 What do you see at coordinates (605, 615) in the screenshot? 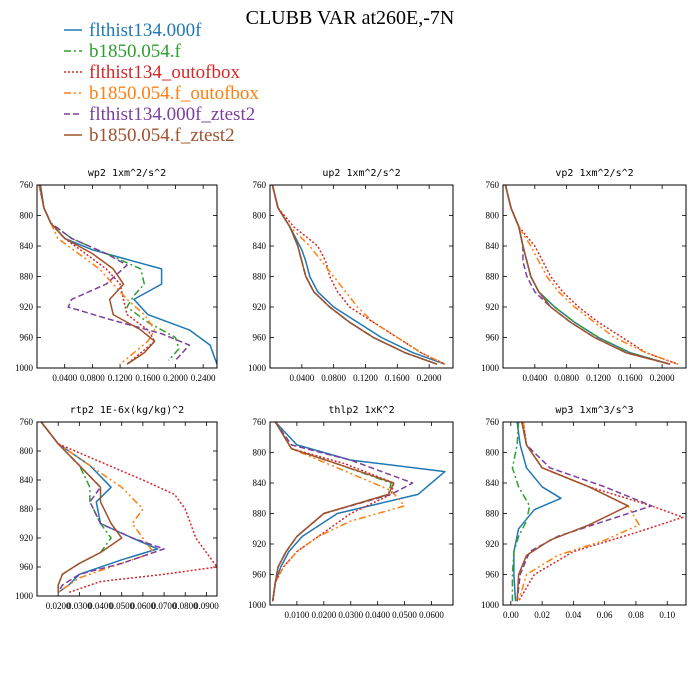
I see `x-tick-label: 0.06` at bounding box center [605, 615].